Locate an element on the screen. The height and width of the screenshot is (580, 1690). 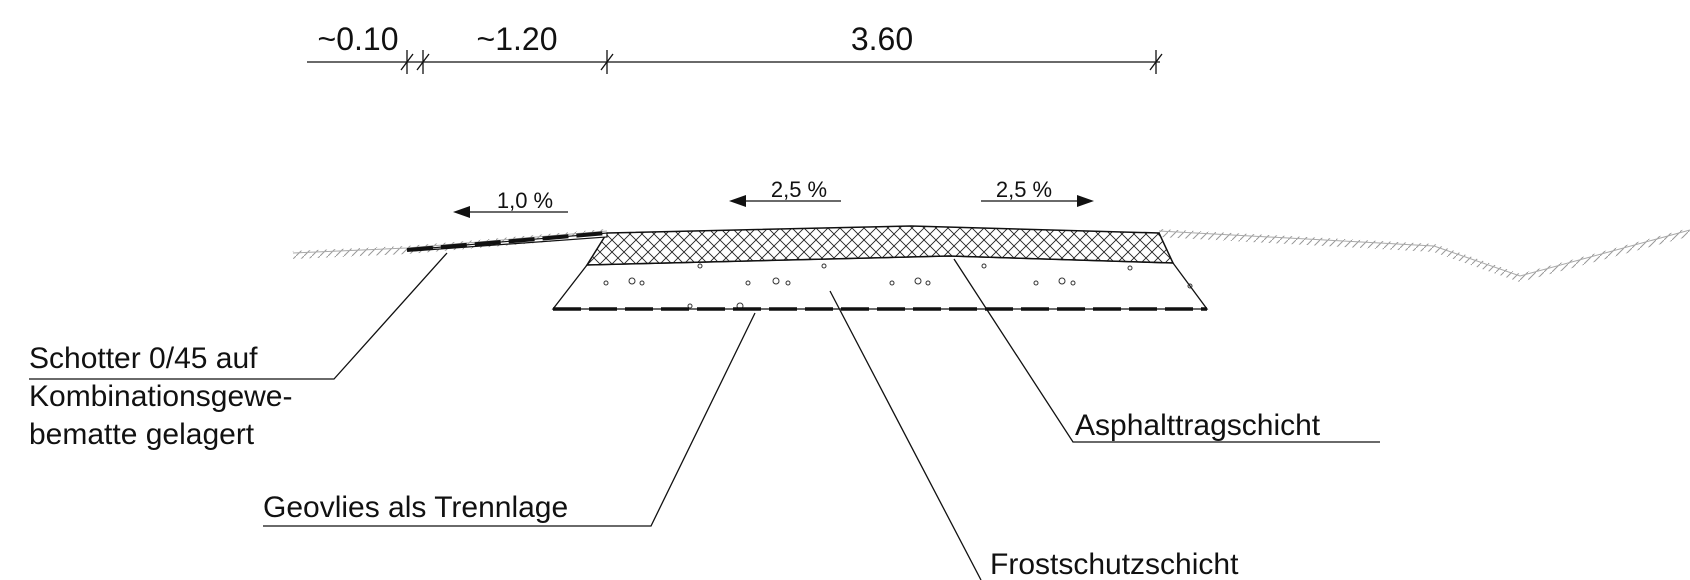
dimension-line is located at coordinates (735, 62).